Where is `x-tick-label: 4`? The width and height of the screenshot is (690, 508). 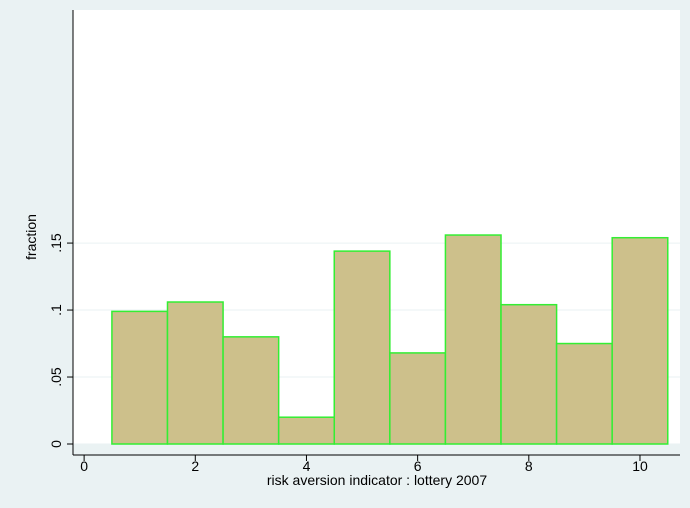
x-tick-label: 4 is located at coordinates (307, 466).